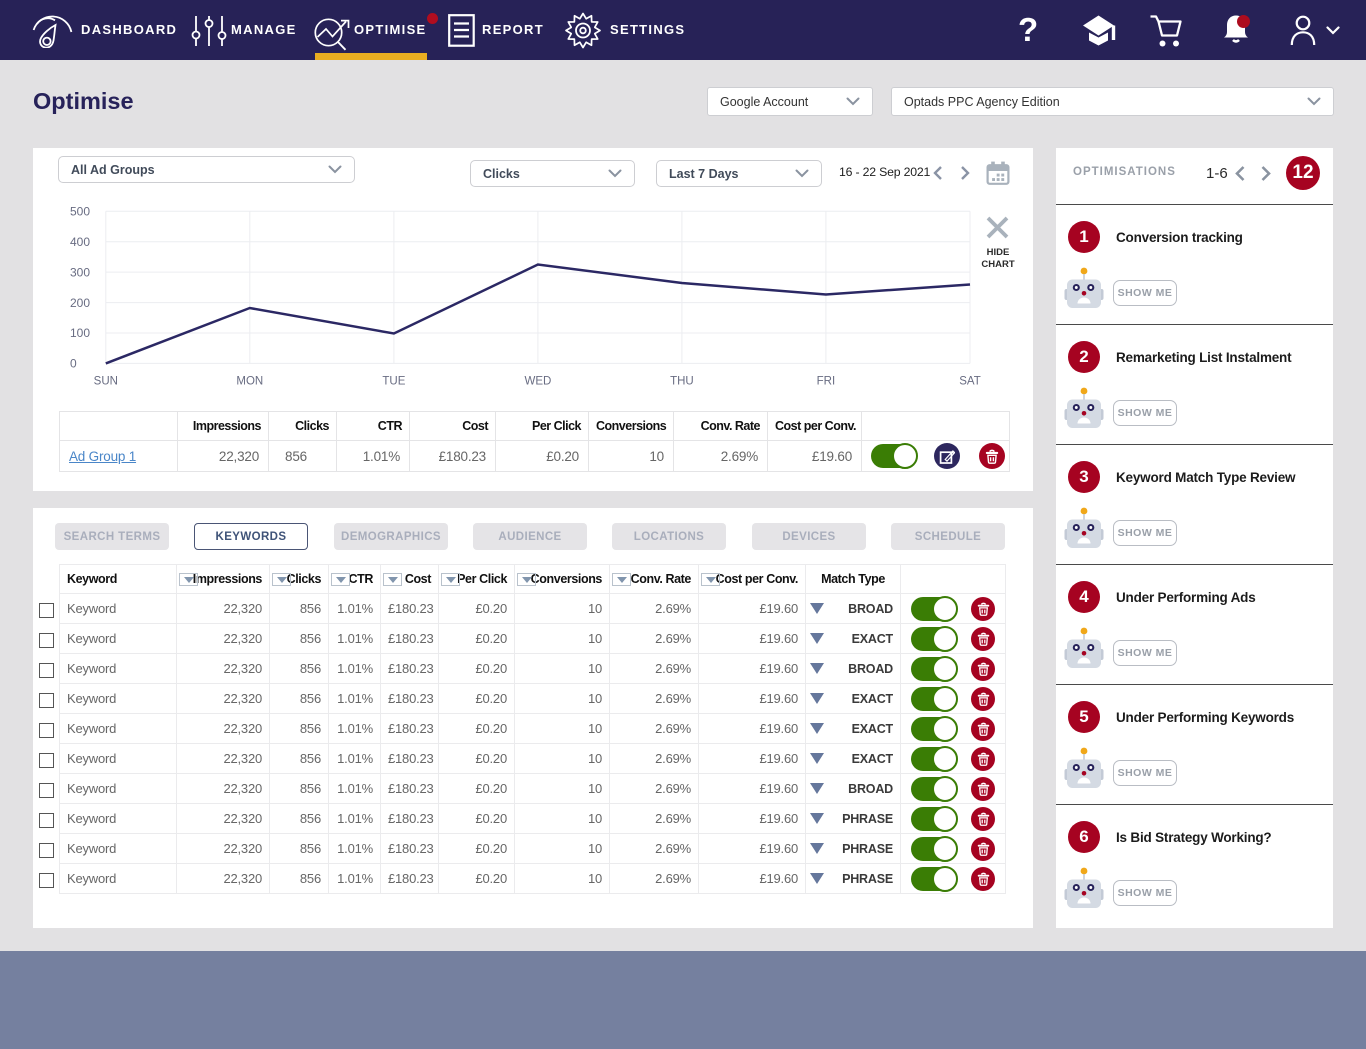 The width and height of the screenshot is (1366, 1049). I want to click on svg-text: 200, so click(80, 303).